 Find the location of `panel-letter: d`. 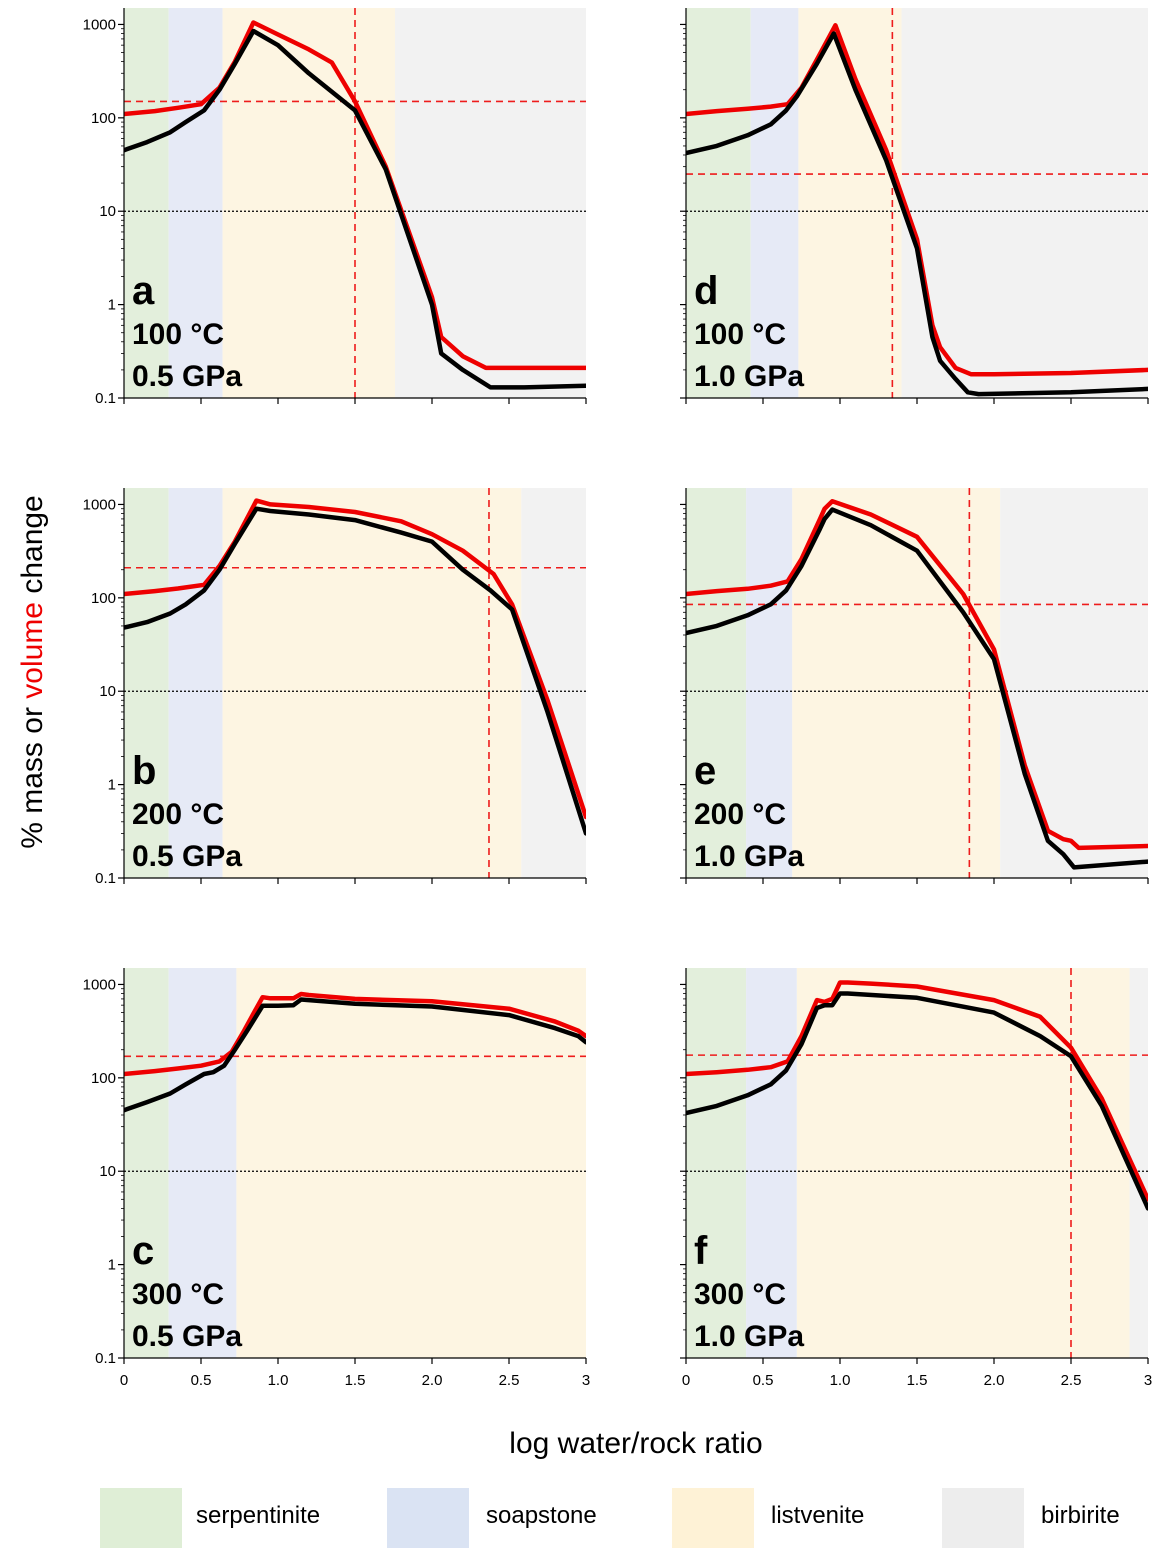

panel-letter: d is located at coordinates (706, 291).